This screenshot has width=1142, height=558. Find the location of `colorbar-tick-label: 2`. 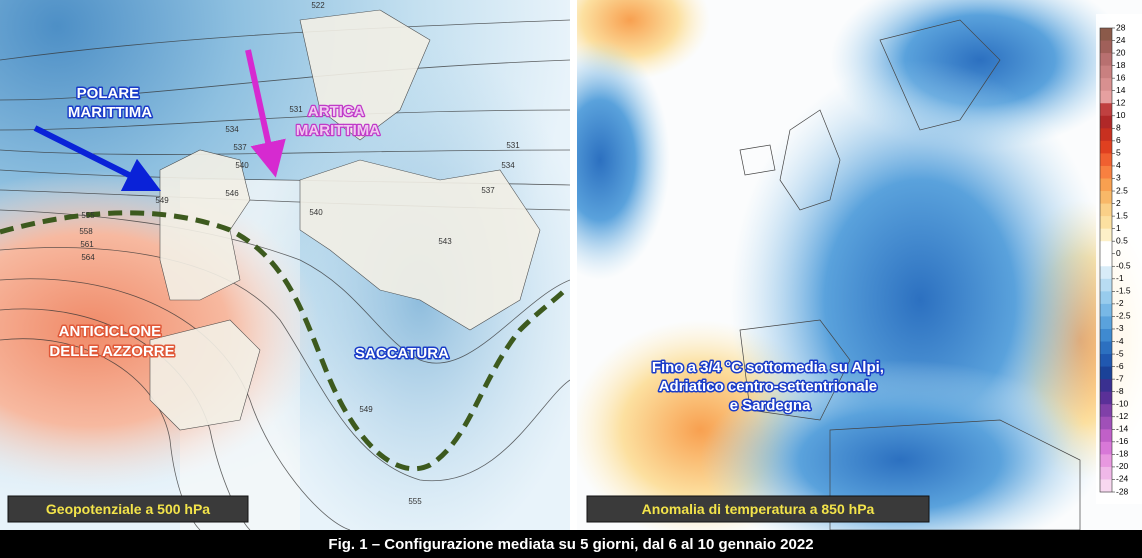

colorbar-tick-label: 2 is located at coordinates (1118, 203).